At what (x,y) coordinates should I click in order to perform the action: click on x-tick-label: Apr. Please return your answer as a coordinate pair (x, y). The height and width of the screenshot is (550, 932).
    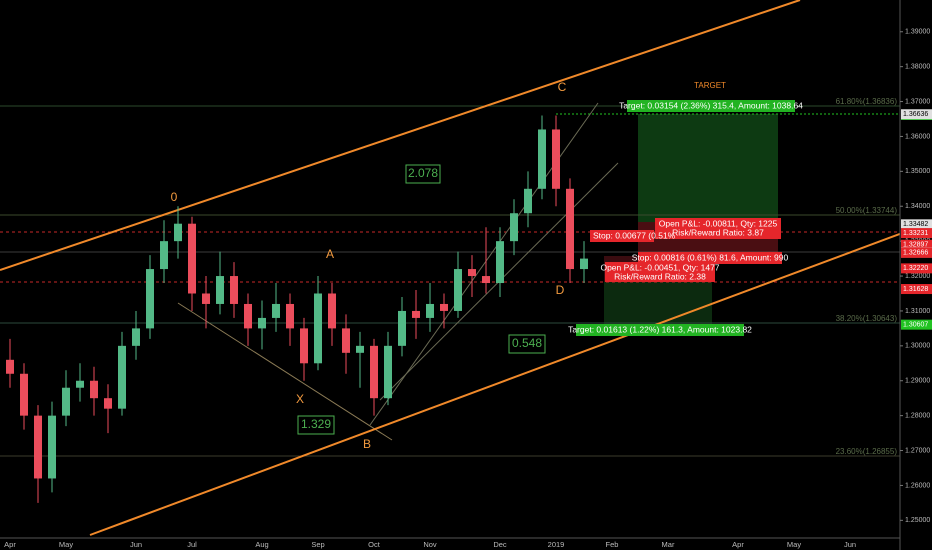
    Looking at the image, I should click on (738, 544).